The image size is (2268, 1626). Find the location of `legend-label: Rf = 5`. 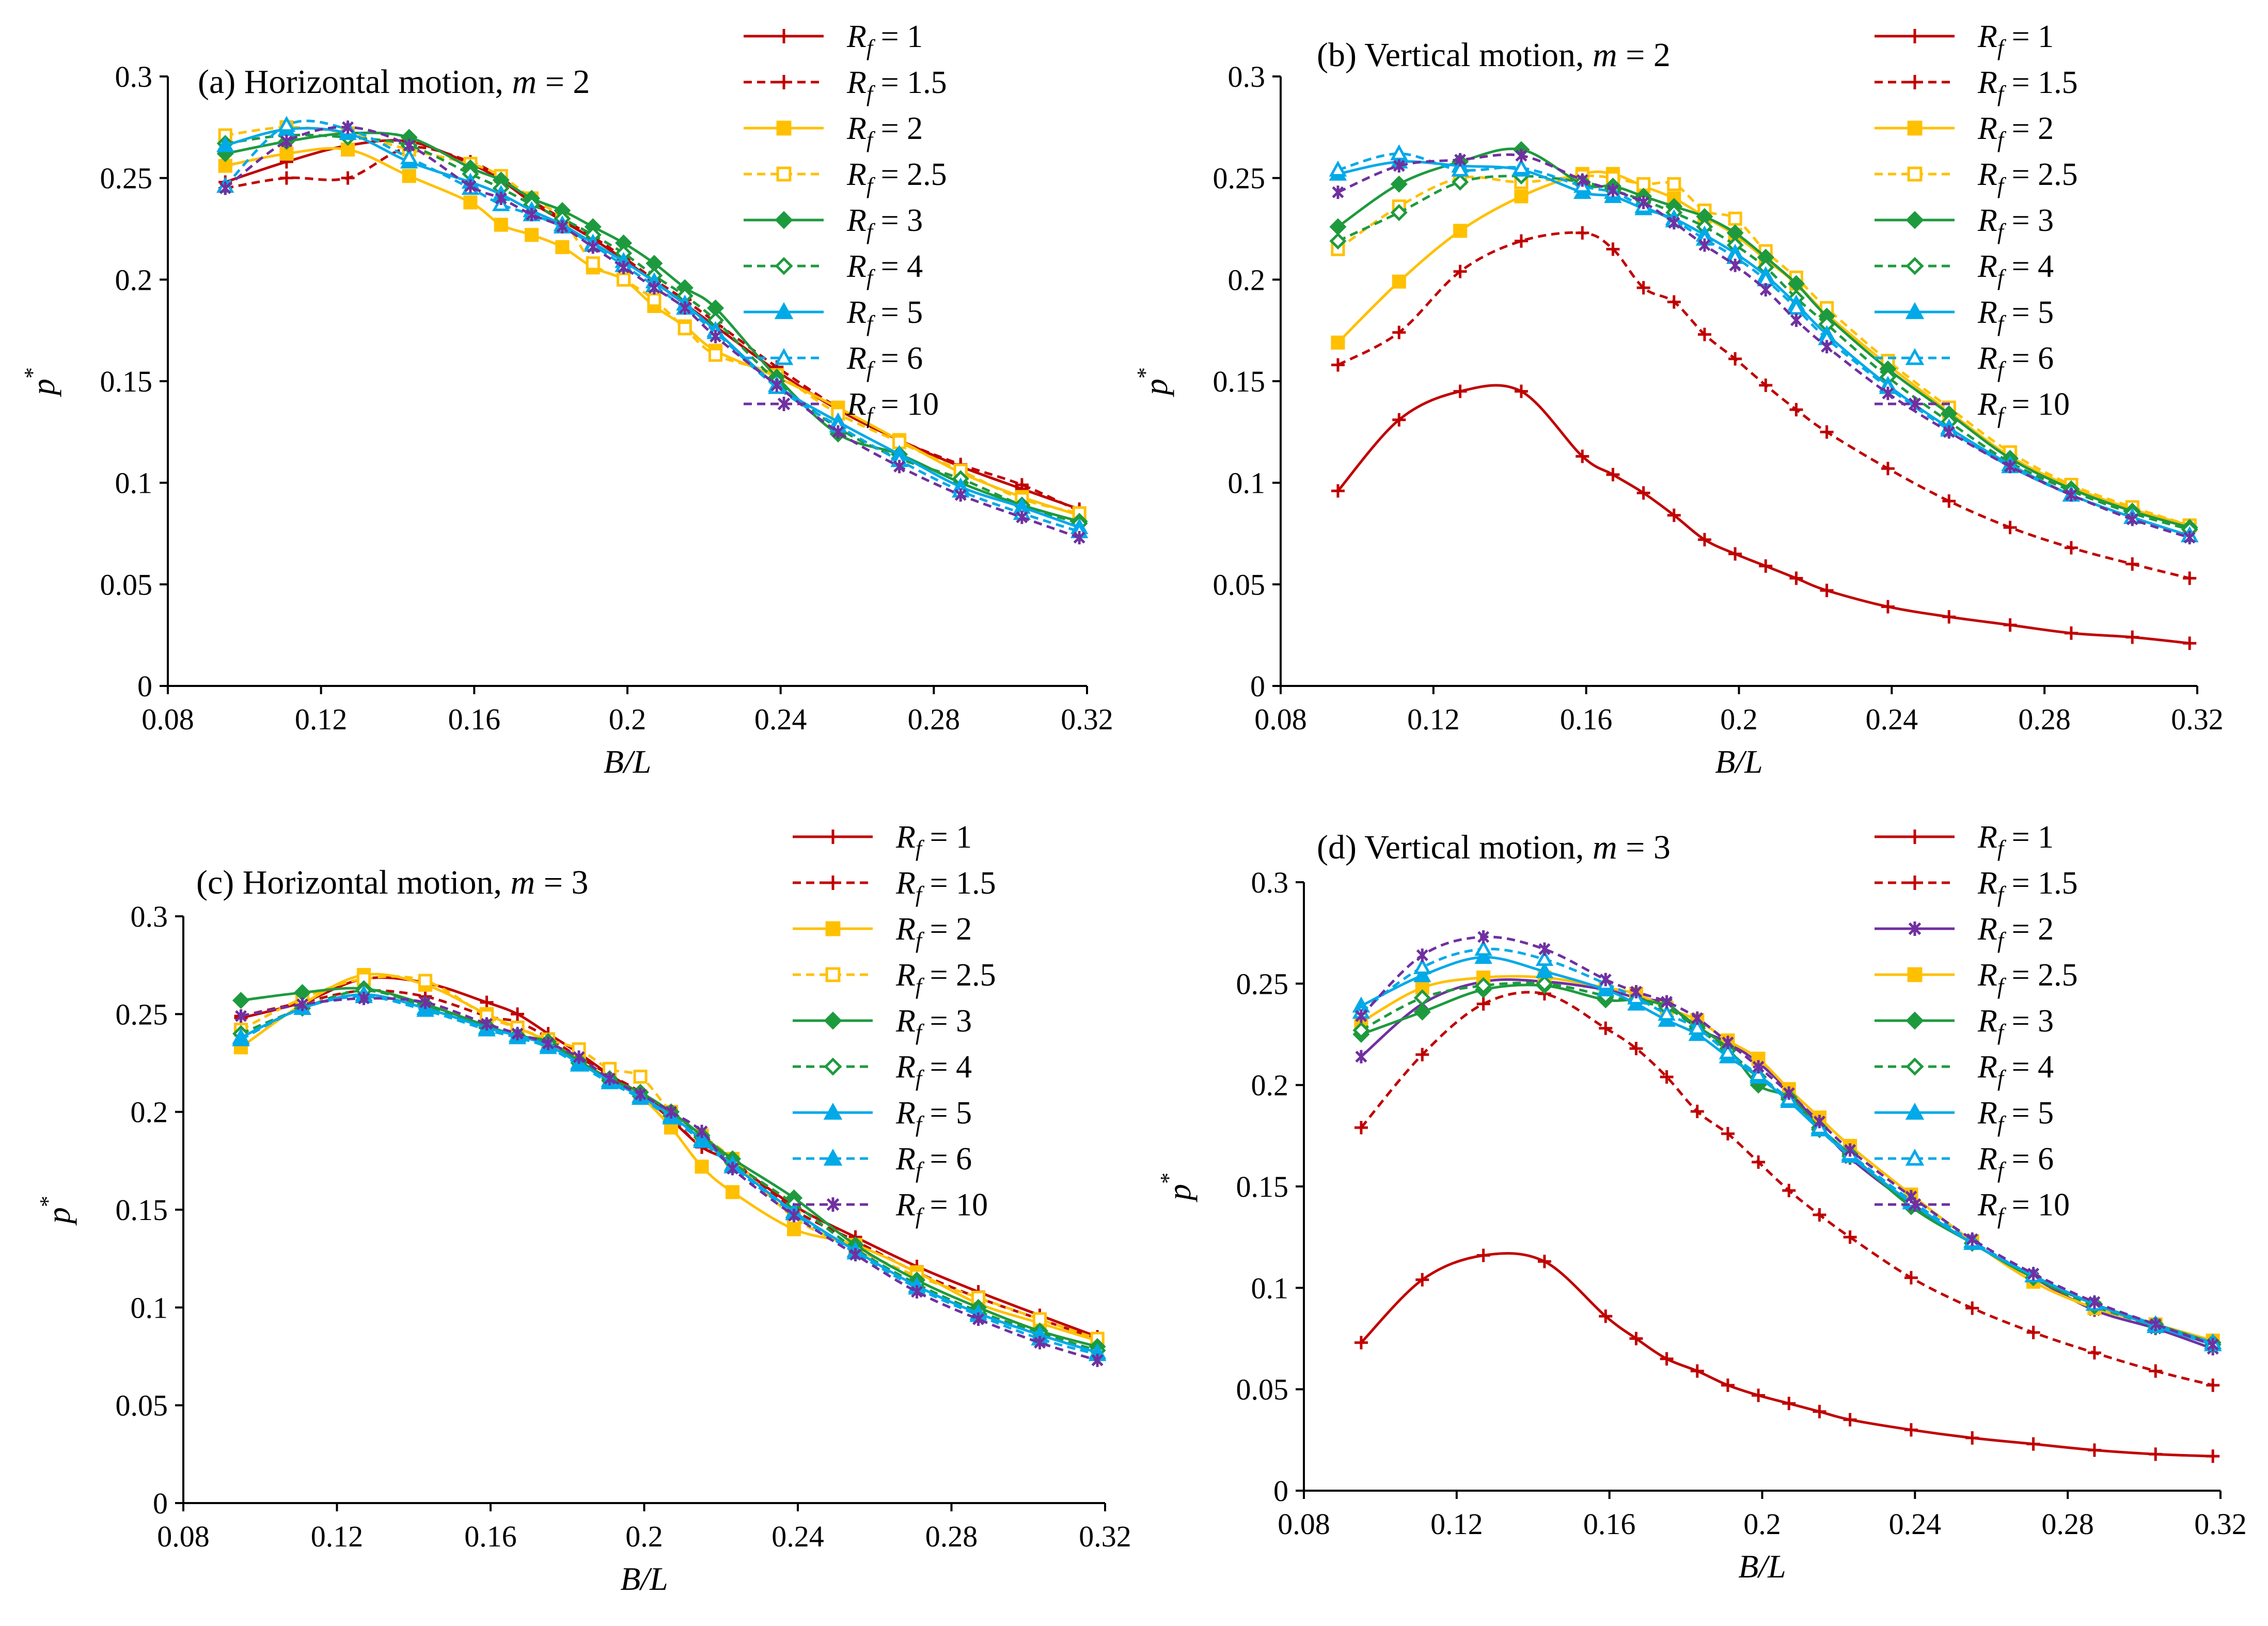

legend-label: Rf = 5 is located at coordinates (2015, 315).